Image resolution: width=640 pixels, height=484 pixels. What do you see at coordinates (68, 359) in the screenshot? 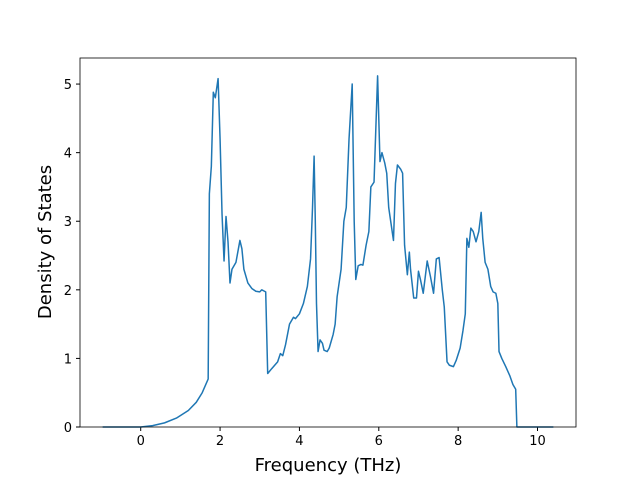
I see `y-tick-label: 1` at bounding box center [68, 359].